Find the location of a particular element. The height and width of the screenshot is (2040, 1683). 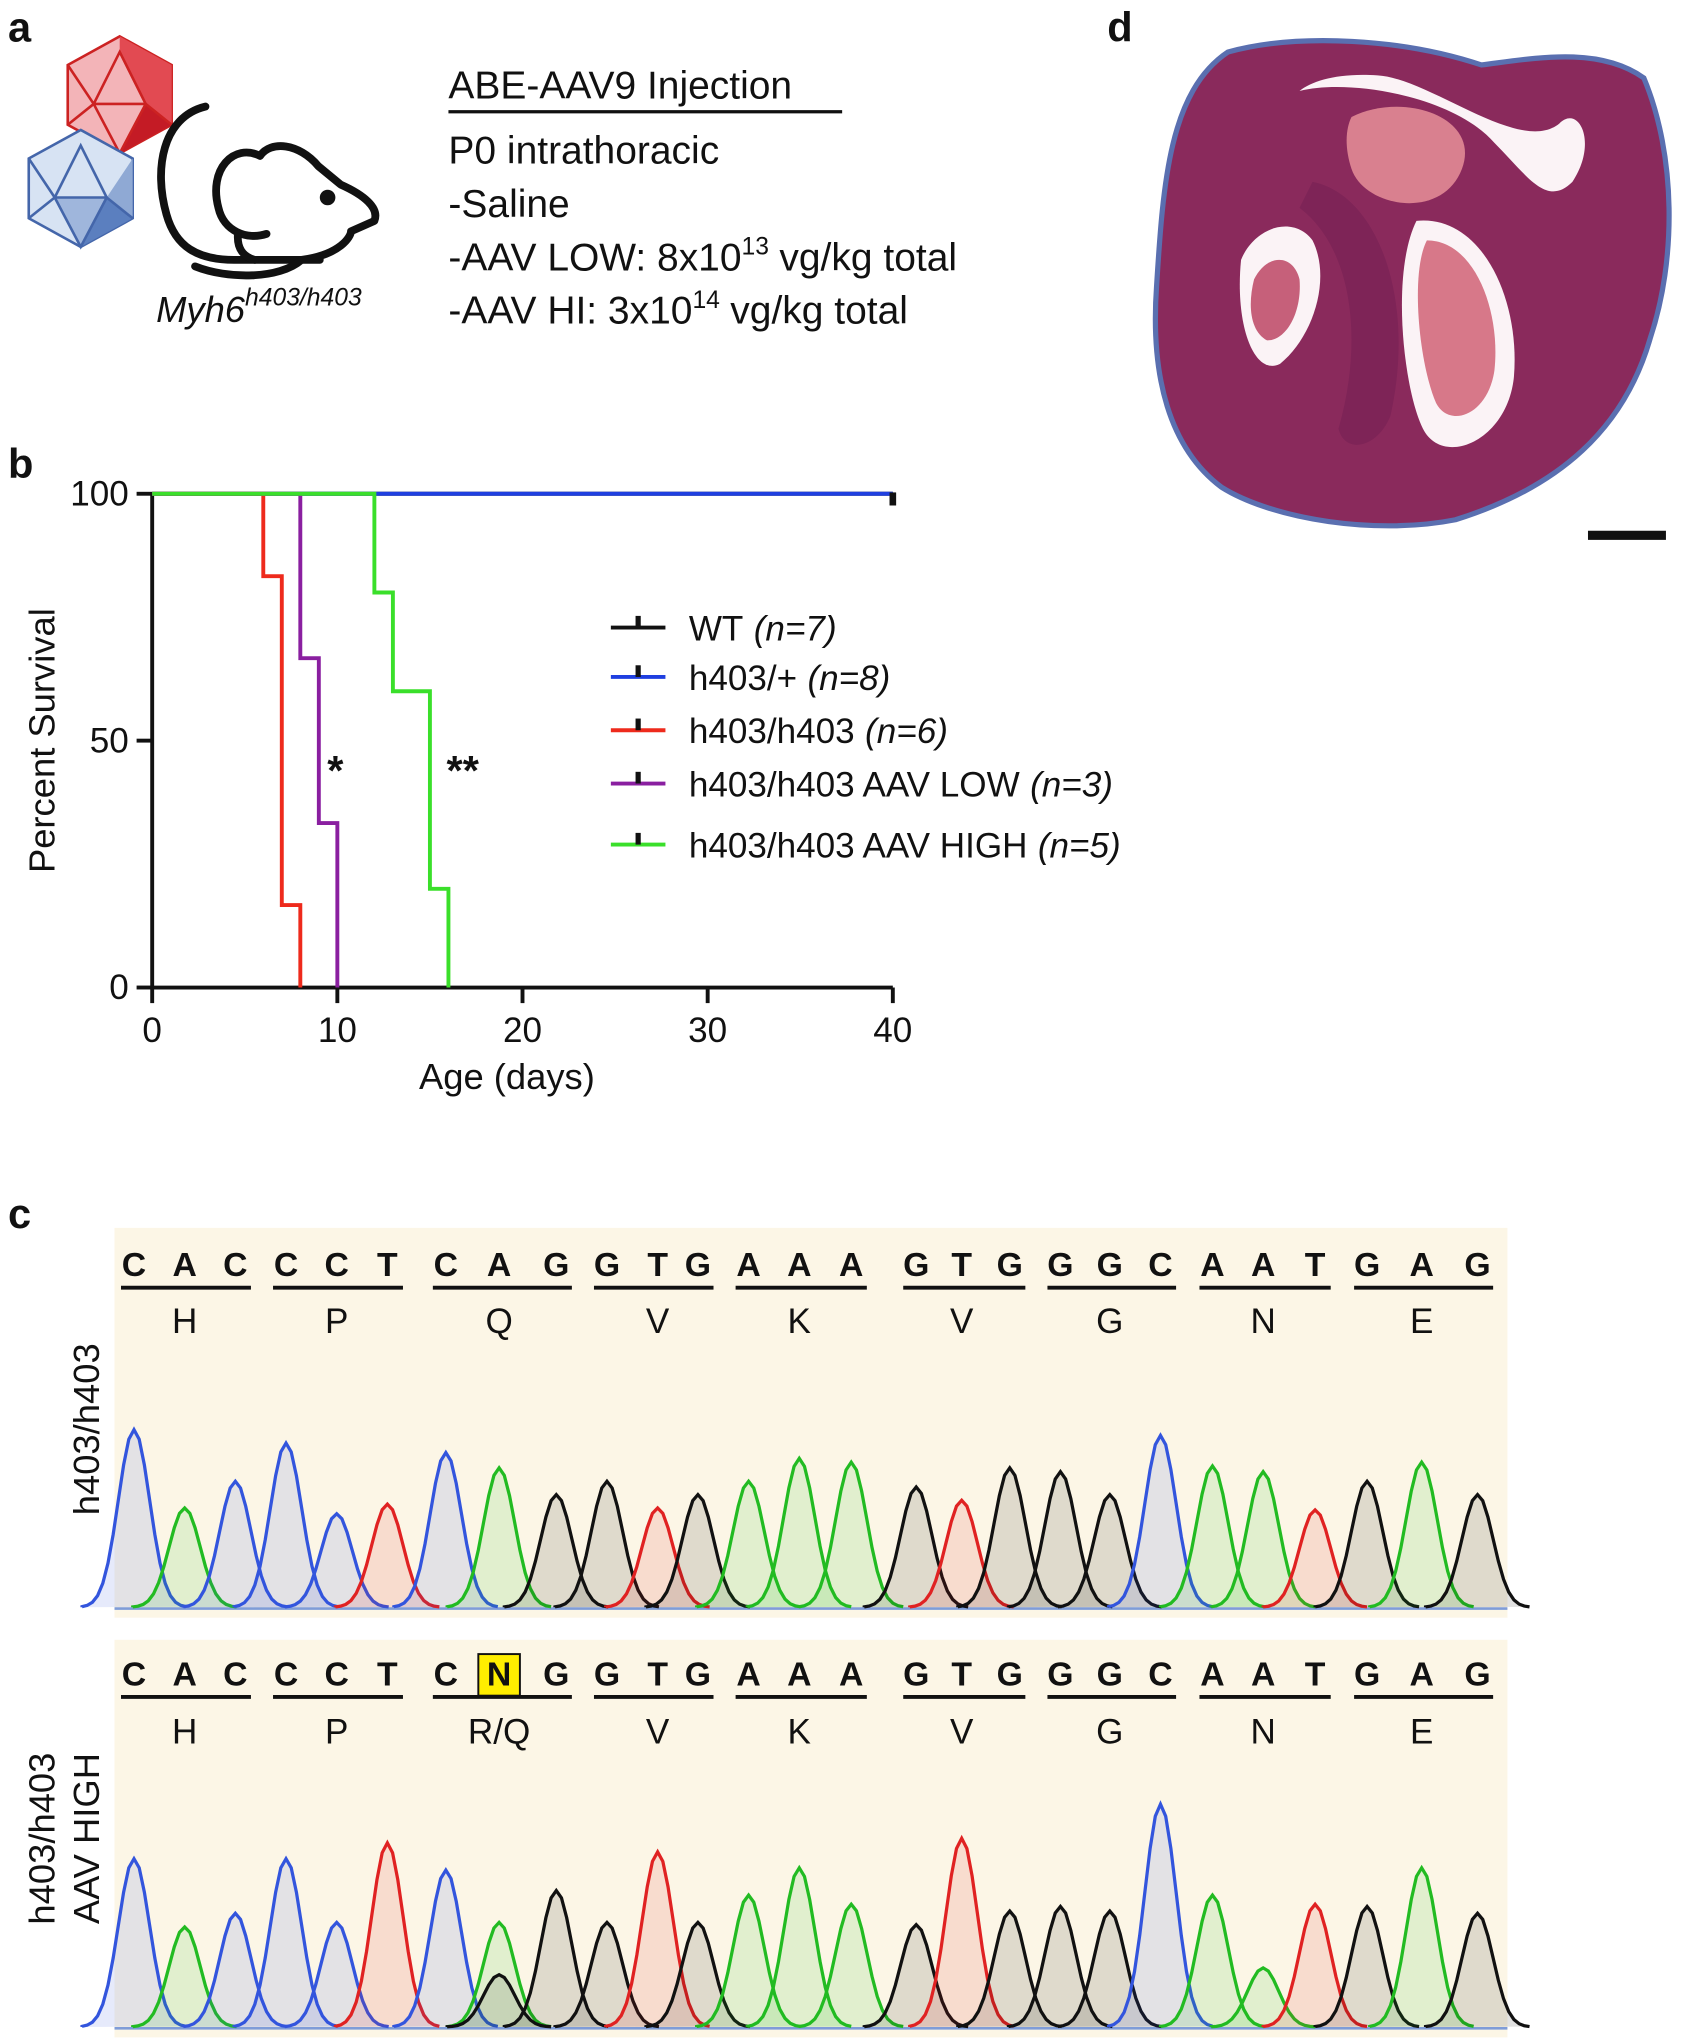

y-tick-label: 100 is located at coordinates (99, 493).